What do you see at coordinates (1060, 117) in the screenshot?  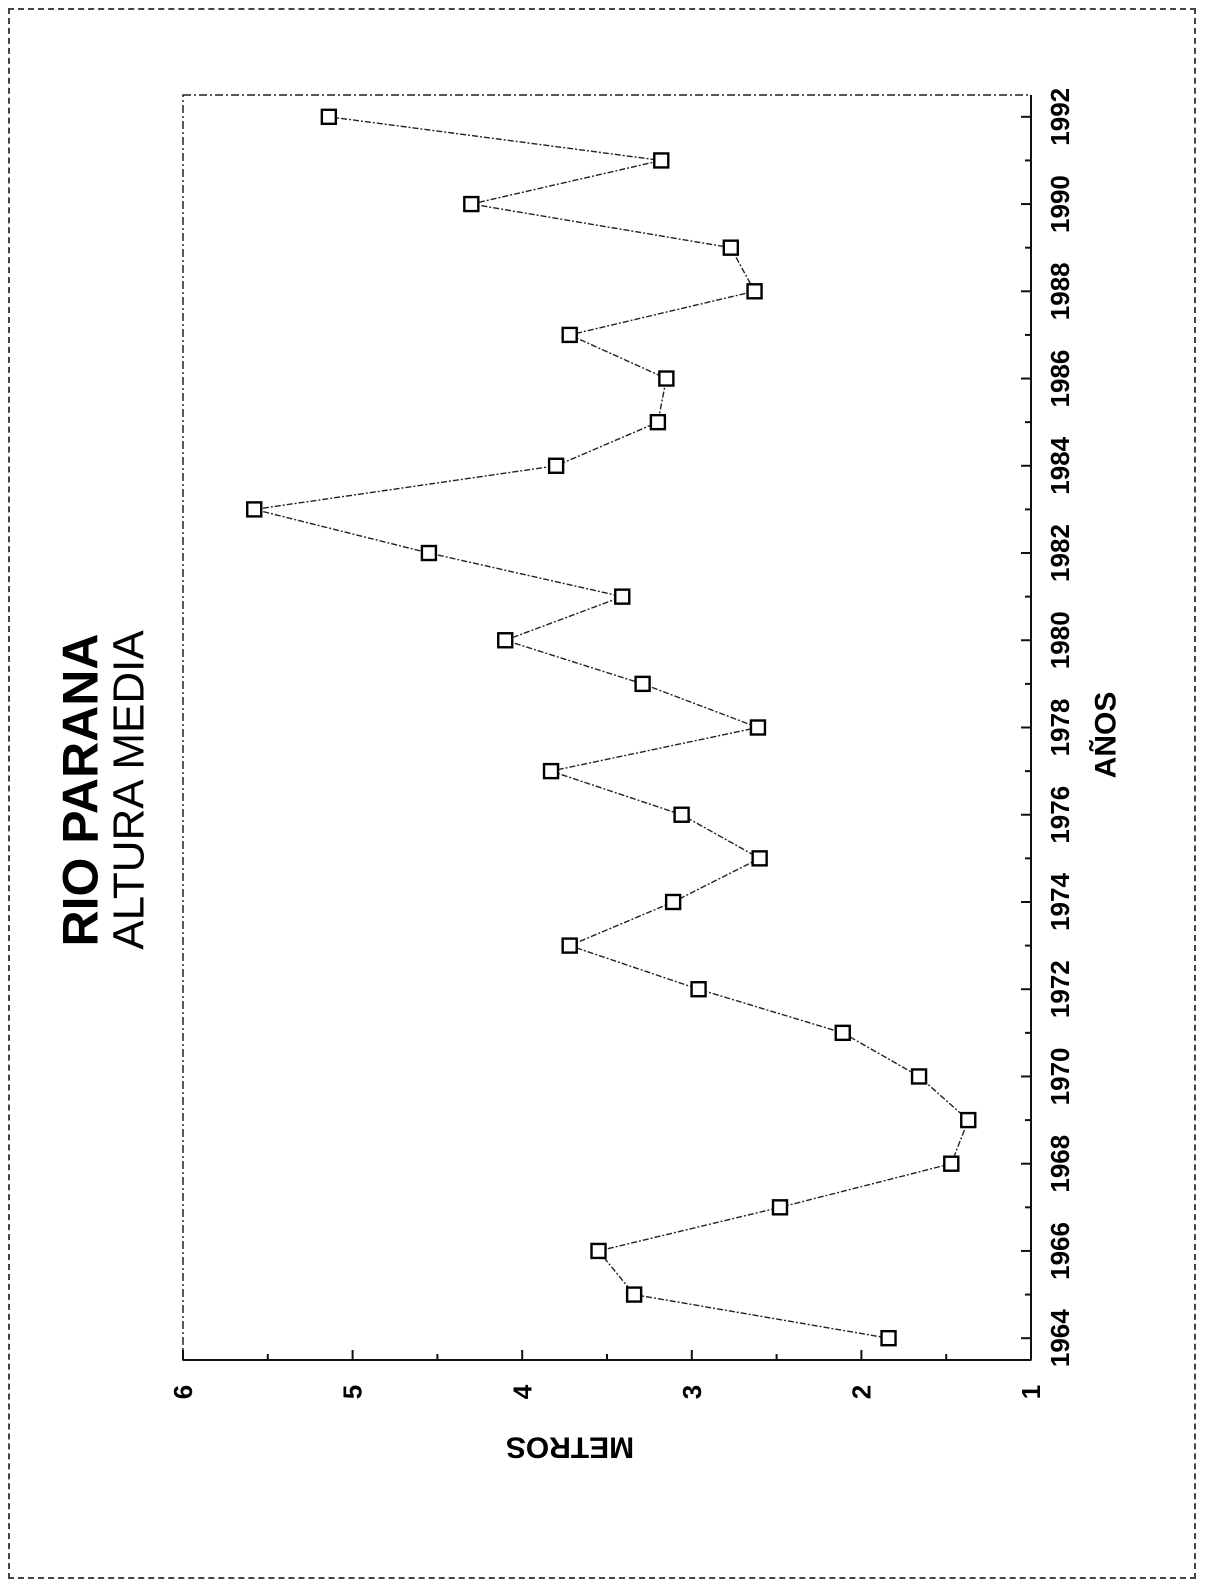 I see `x-tick-label: 1992` at bounding box center [1060, 117].